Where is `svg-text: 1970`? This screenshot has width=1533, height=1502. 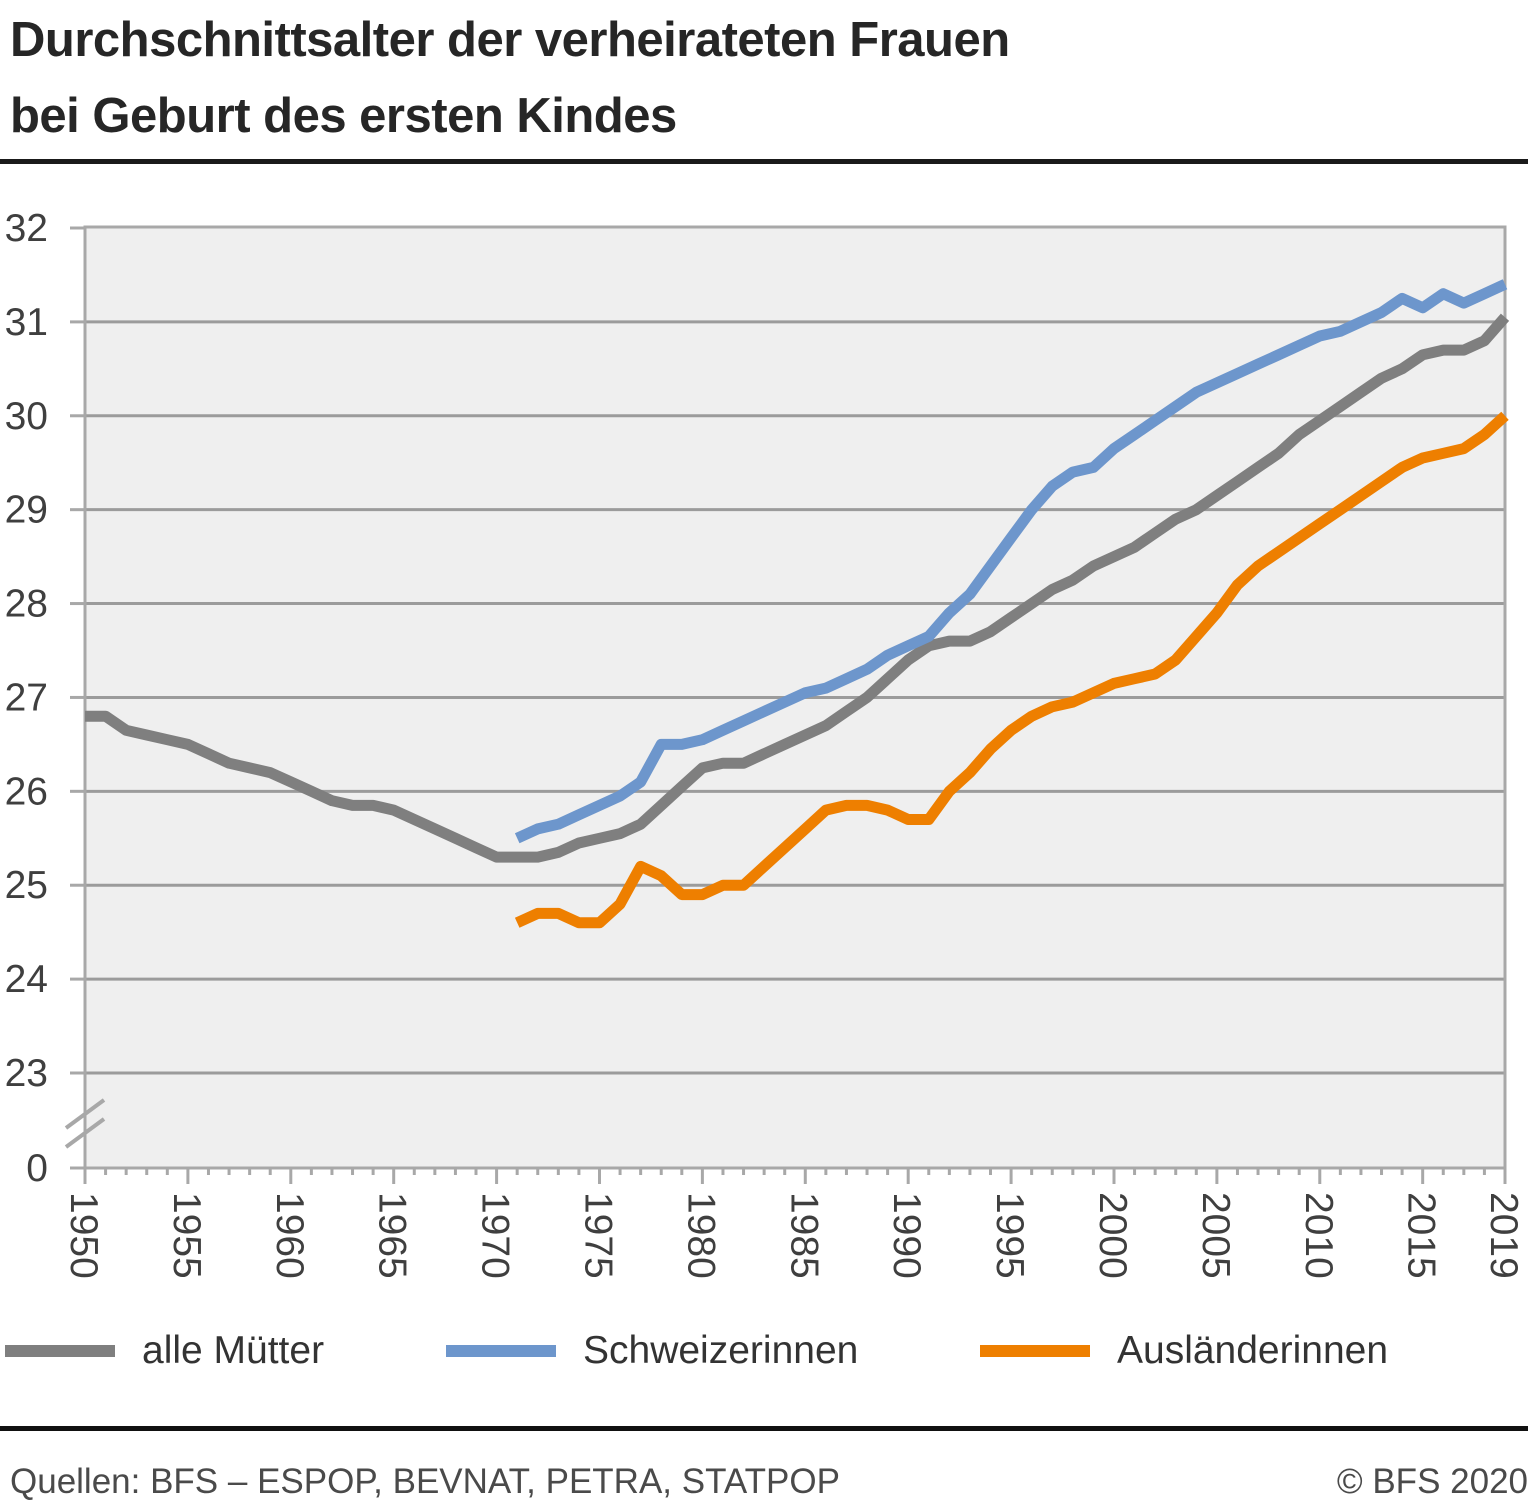
svg-text: 1970 is located at coordinates (495, 1235).